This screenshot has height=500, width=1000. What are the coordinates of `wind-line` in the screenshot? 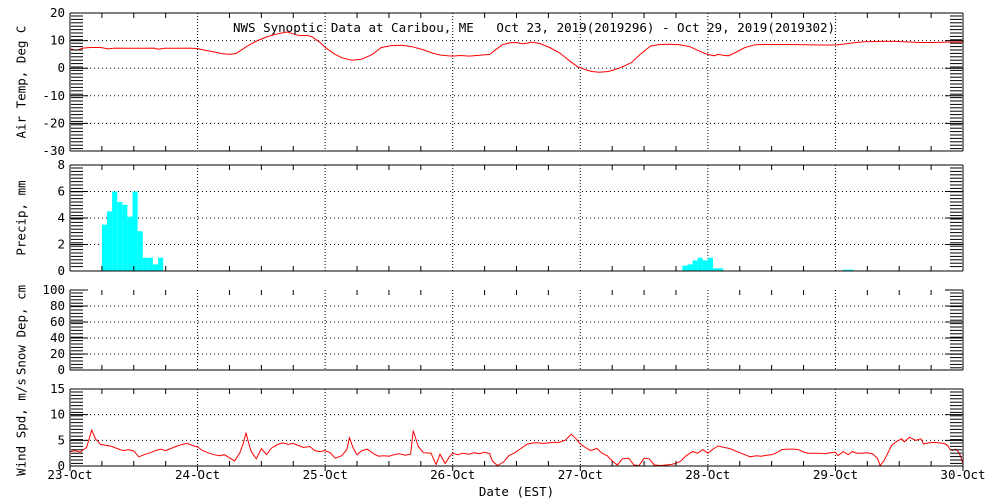 It's located at (516, 447).